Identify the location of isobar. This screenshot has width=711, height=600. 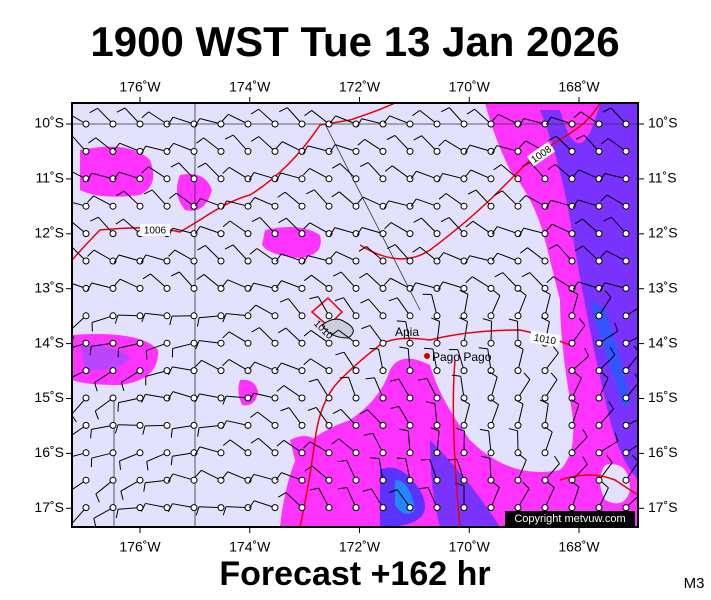
(435, 428).